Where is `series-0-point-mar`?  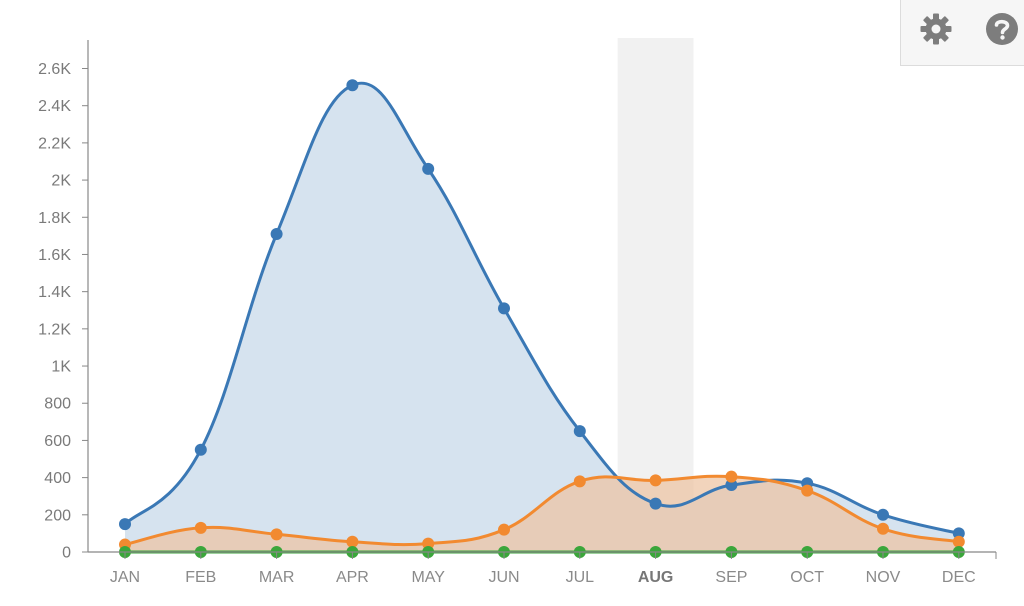
series-0-point-mar is located at coordinates (276, 234).